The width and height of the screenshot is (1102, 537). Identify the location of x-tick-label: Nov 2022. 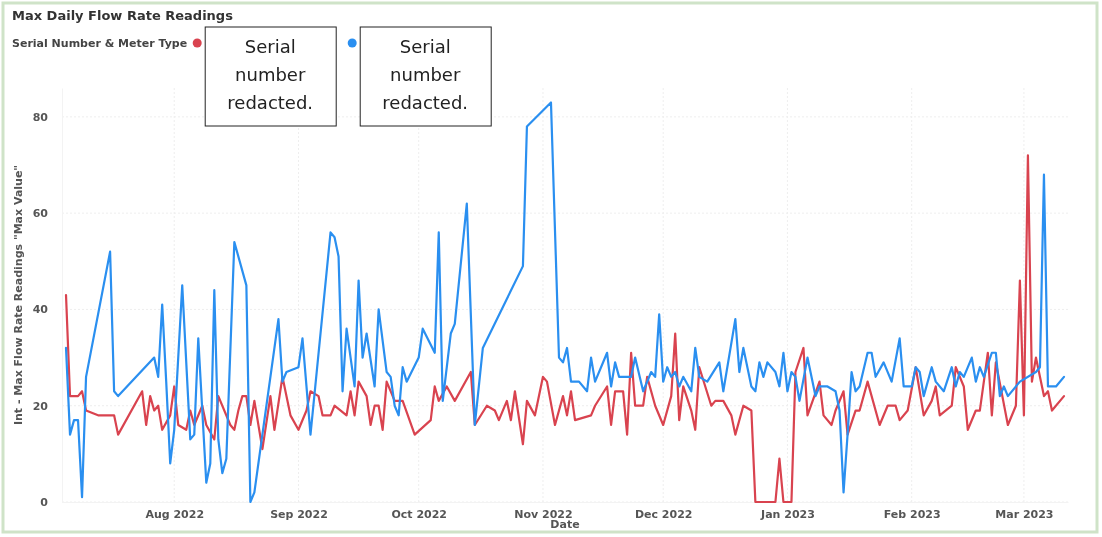
(543, 514).